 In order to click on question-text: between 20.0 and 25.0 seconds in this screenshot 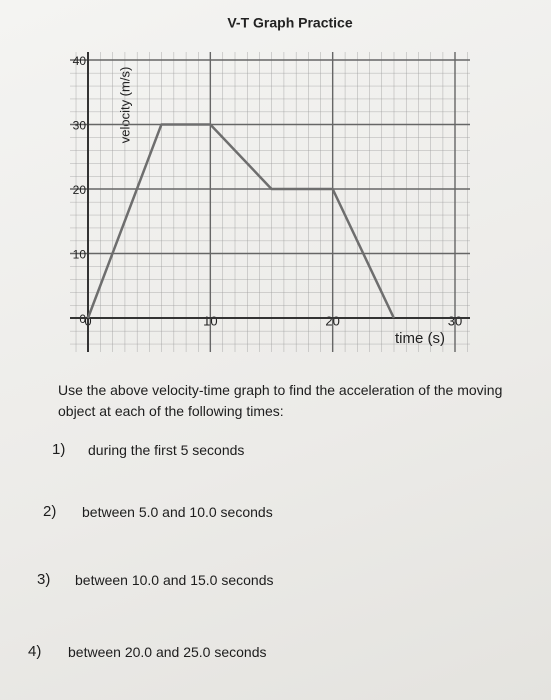, I will do `click(167, 652)`.